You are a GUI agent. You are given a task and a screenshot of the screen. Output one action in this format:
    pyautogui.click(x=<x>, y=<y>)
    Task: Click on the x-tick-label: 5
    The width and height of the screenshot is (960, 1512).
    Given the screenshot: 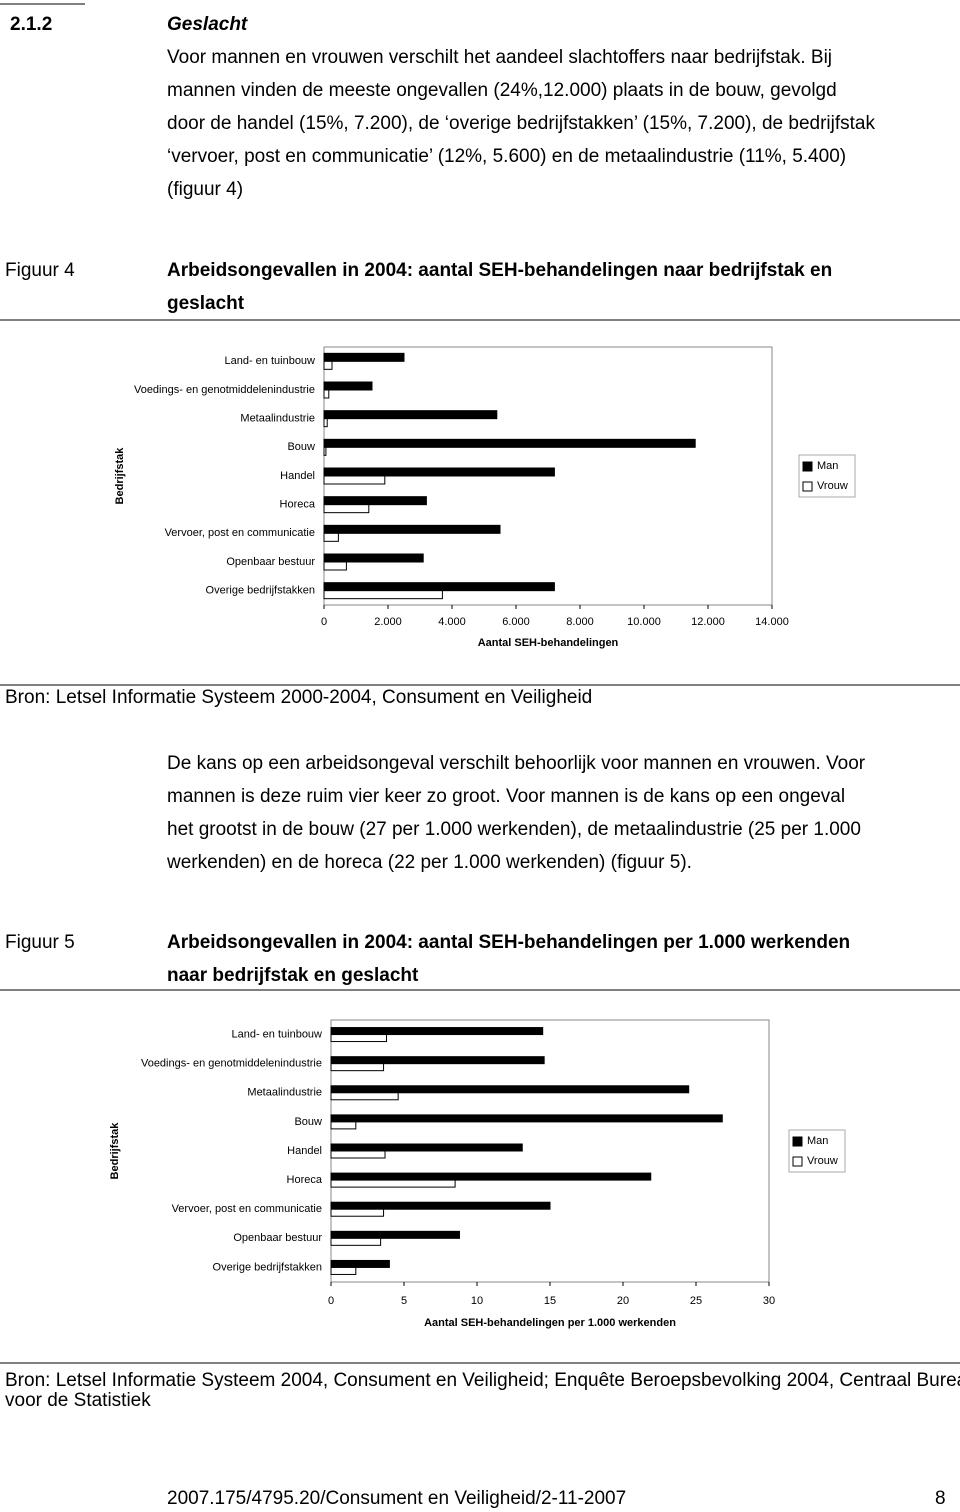 What is the action you would take?
    pyautogui.click(x=404, y=1301)
    